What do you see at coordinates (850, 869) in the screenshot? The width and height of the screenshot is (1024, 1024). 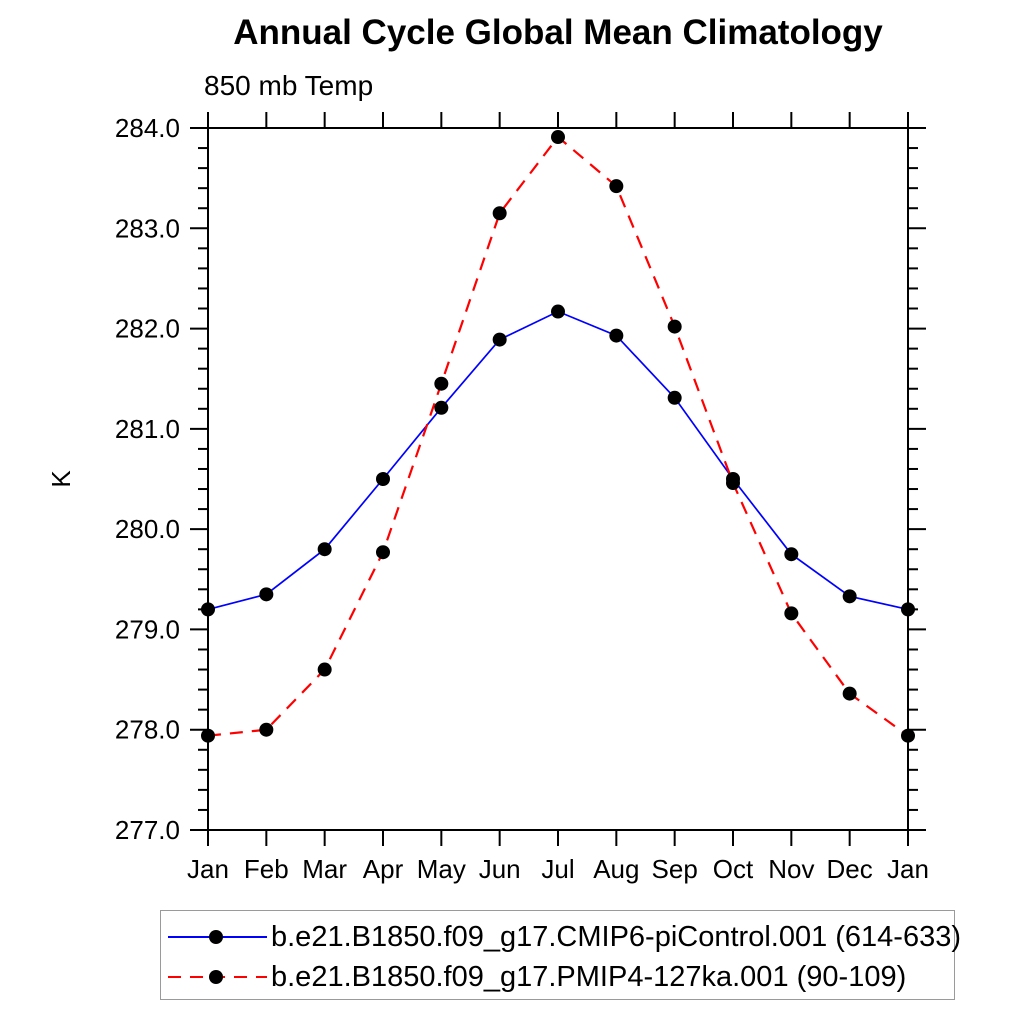 I see `x-tick-label: Dec` at bounding box center [850, 869].